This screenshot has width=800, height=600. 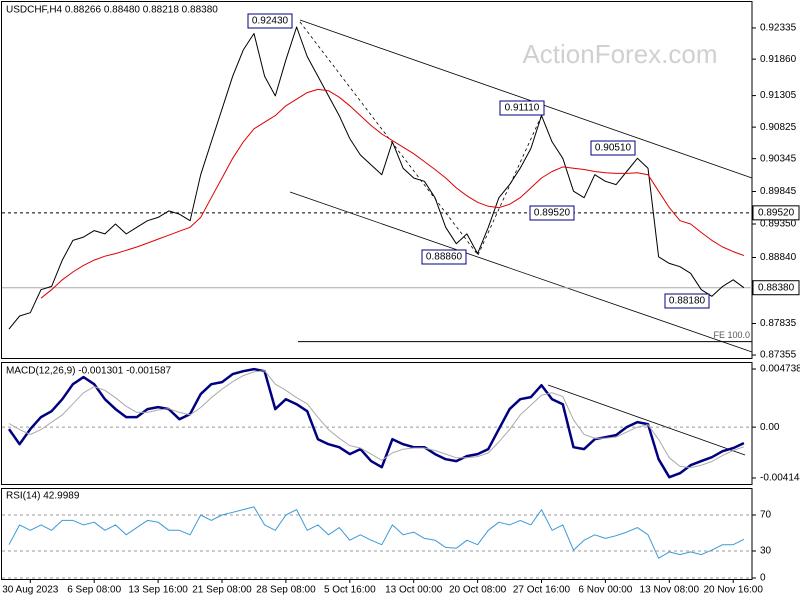 I want to click on y-tick-label: 0.89845, so click(x=778, y=191).